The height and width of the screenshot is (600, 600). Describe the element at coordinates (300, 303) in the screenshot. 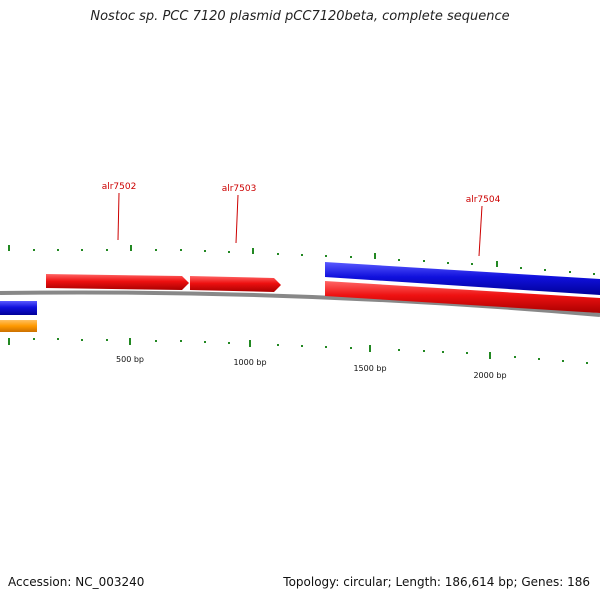

I see `plasmid-backbone` at that location.